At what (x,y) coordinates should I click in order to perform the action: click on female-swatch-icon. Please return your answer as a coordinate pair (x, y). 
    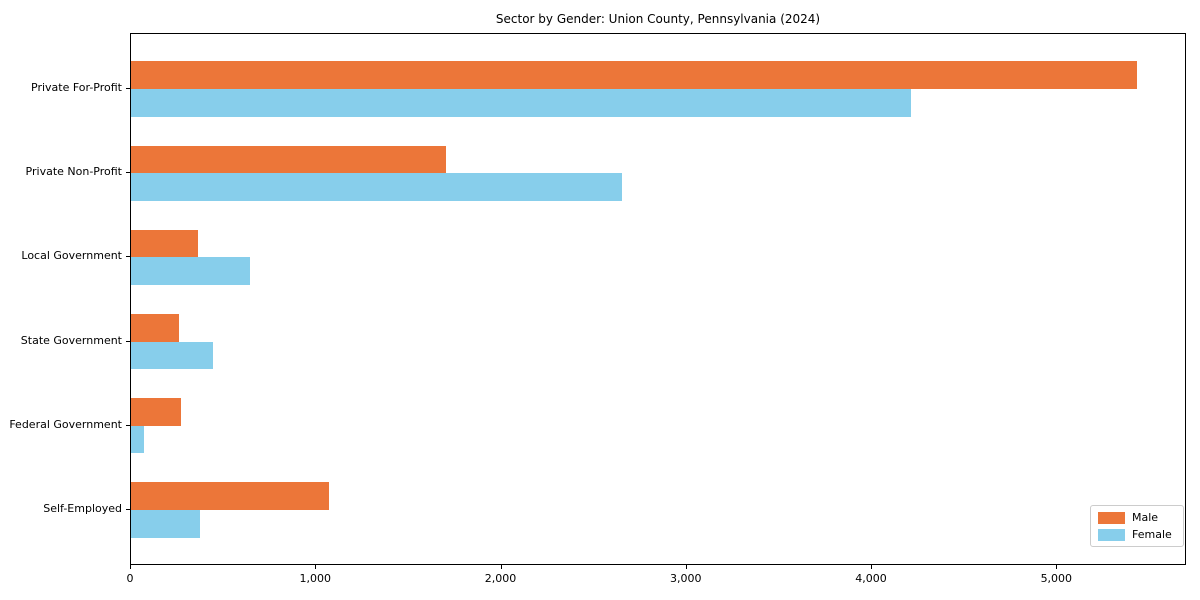
    Looking at the image, I should click on (1111, 534).